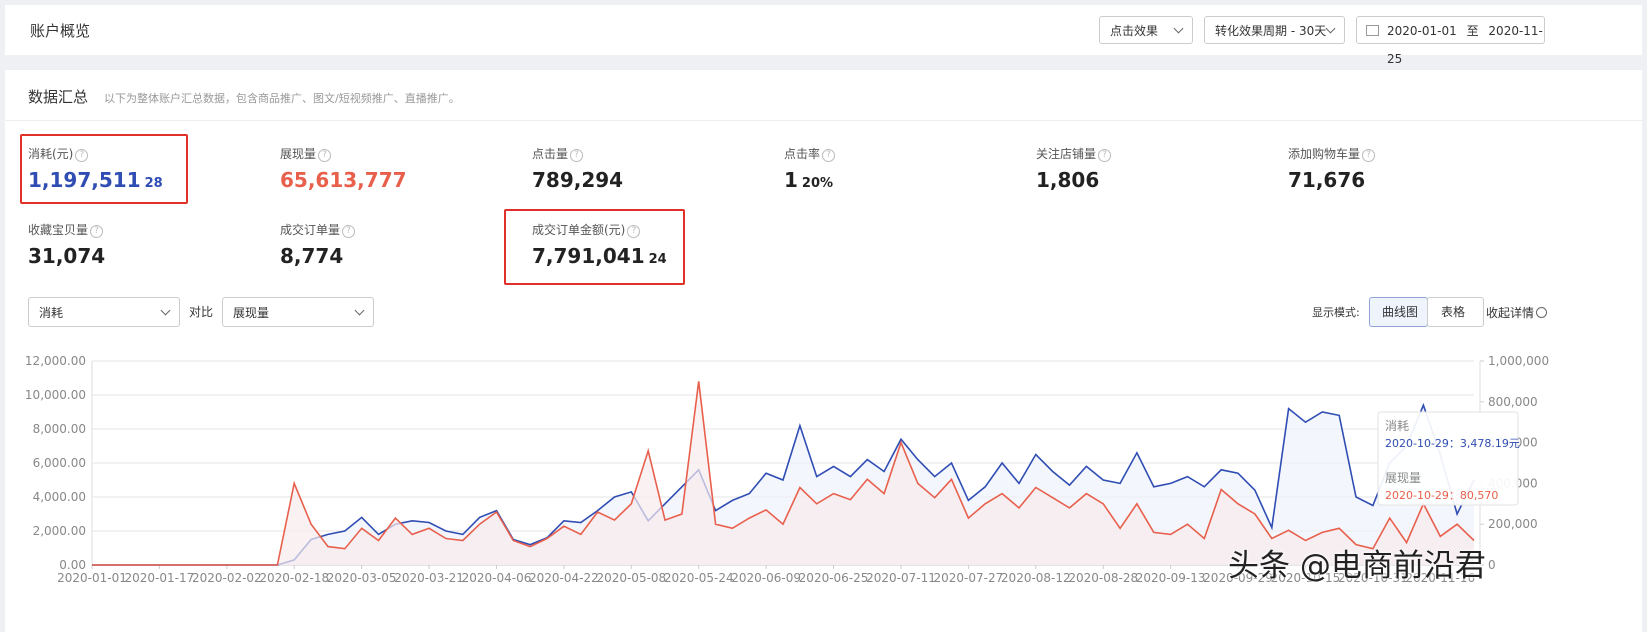 This screenshot has width=1647, height=632. What do you see at coordinates (1134, 31) in the screenshot?
I see `effect-text: 点击效果` at bounding box center [1134, 31].